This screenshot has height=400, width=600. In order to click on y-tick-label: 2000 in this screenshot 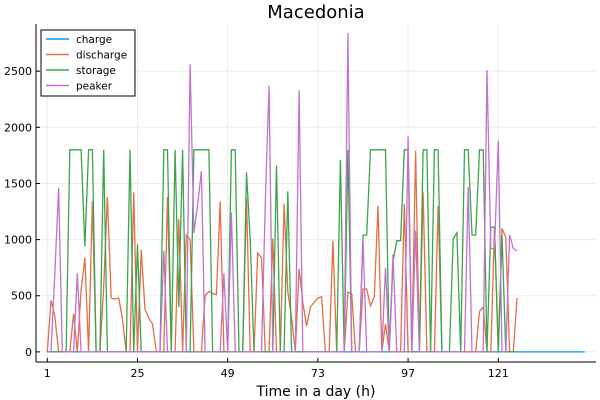, I will do `click(18, 127)`.